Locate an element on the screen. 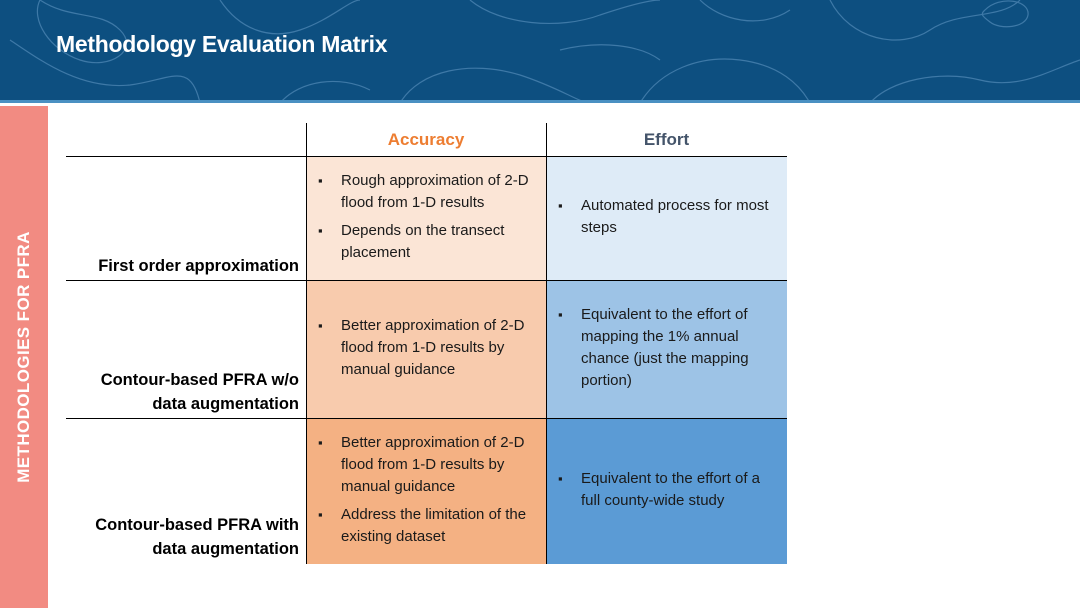 The image size is (1080, 608). side-label: METHODOLOGIES FOR PFRA is located at coordinates (23, 357).